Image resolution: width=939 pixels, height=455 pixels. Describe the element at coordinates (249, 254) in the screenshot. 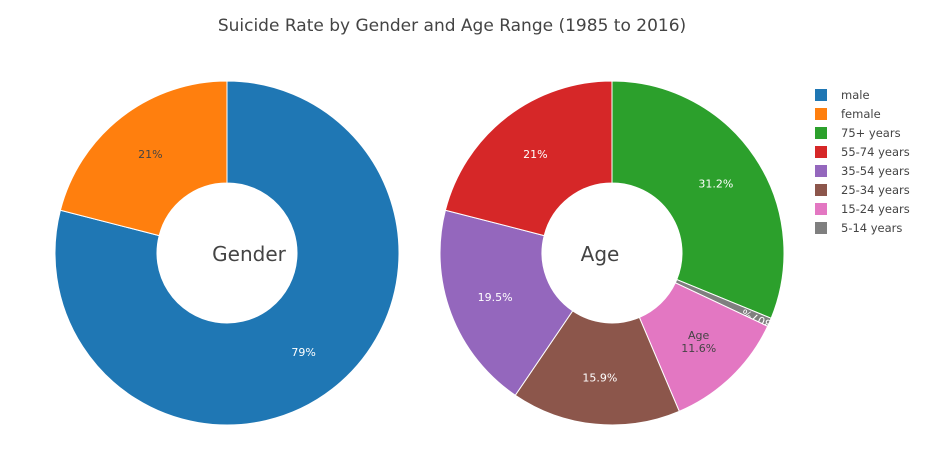

I see `gender-center-label: Gender` at that location.